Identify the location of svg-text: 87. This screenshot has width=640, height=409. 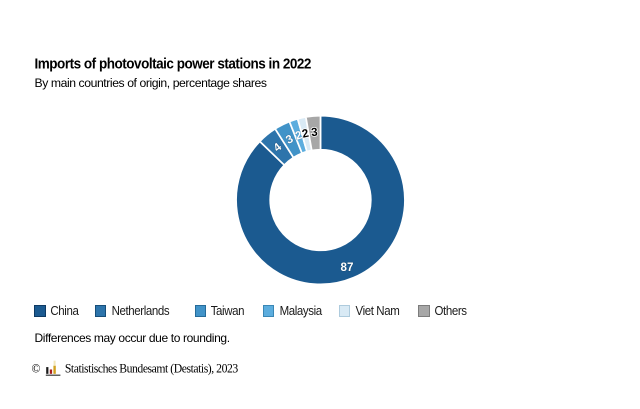
(347, 267).